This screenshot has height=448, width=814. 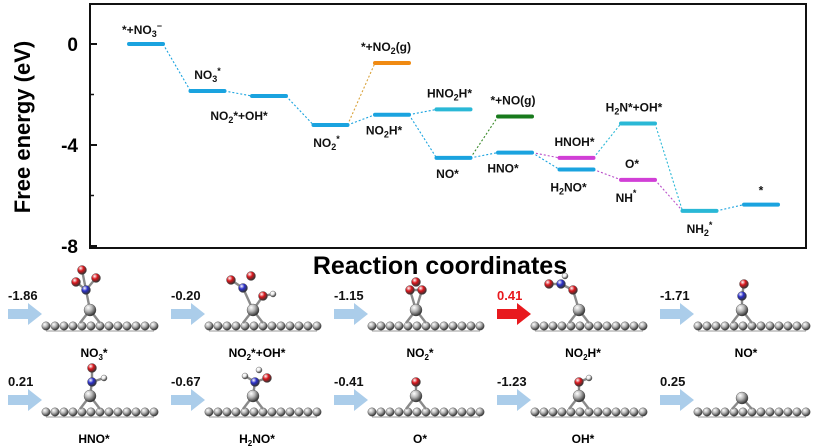 What do you see at coordinates (513, 100) in the screenshot?
I see `level-label-no-g: *+NO(g)` at bounding box center [513, 100].